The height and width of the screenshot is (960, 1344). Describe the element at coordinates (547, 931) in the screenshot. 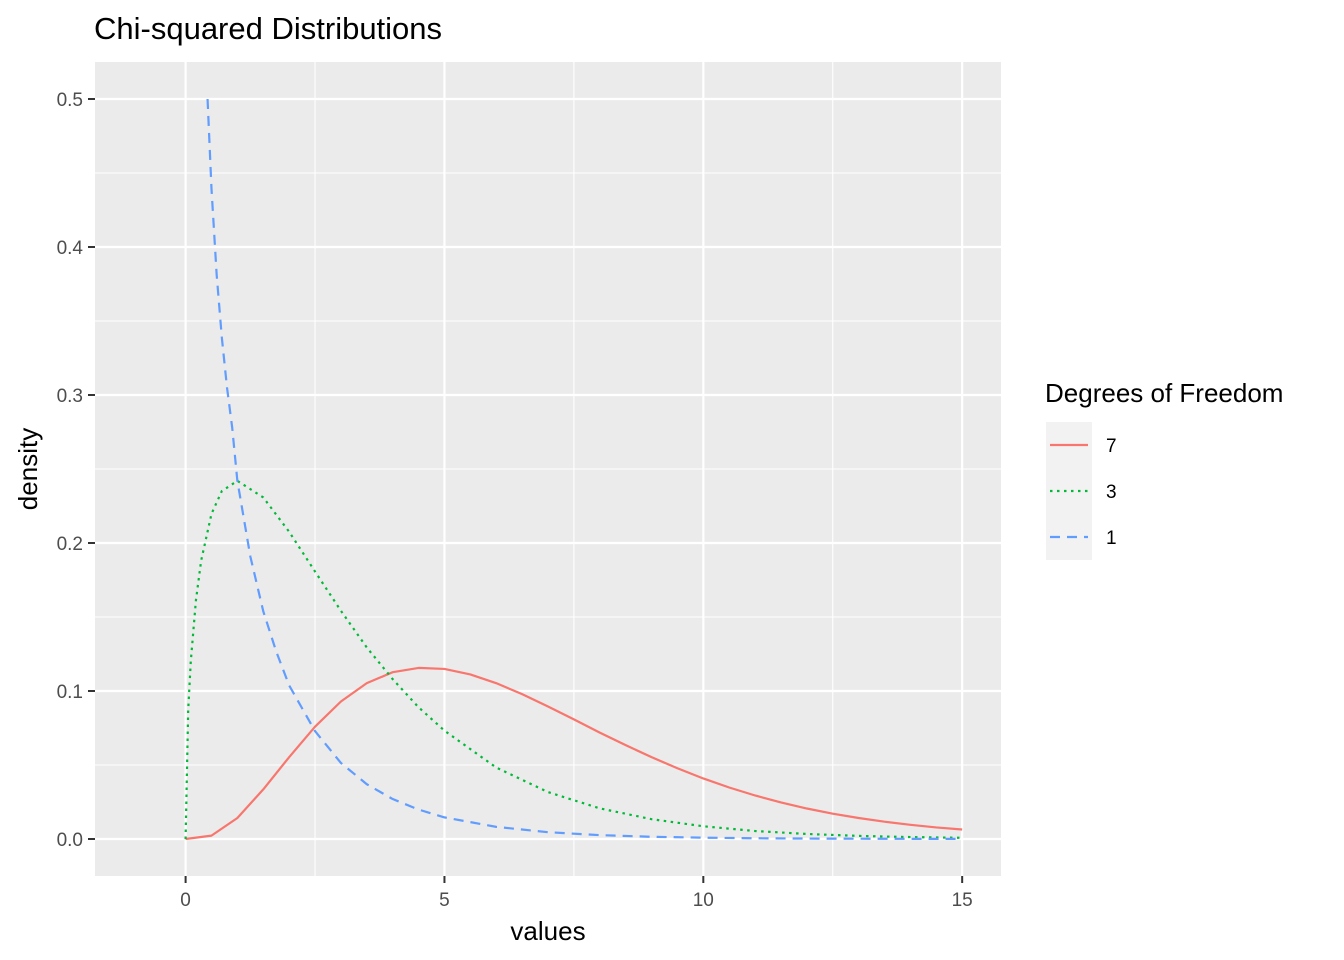

I see `x-axis-title: values` at that location.